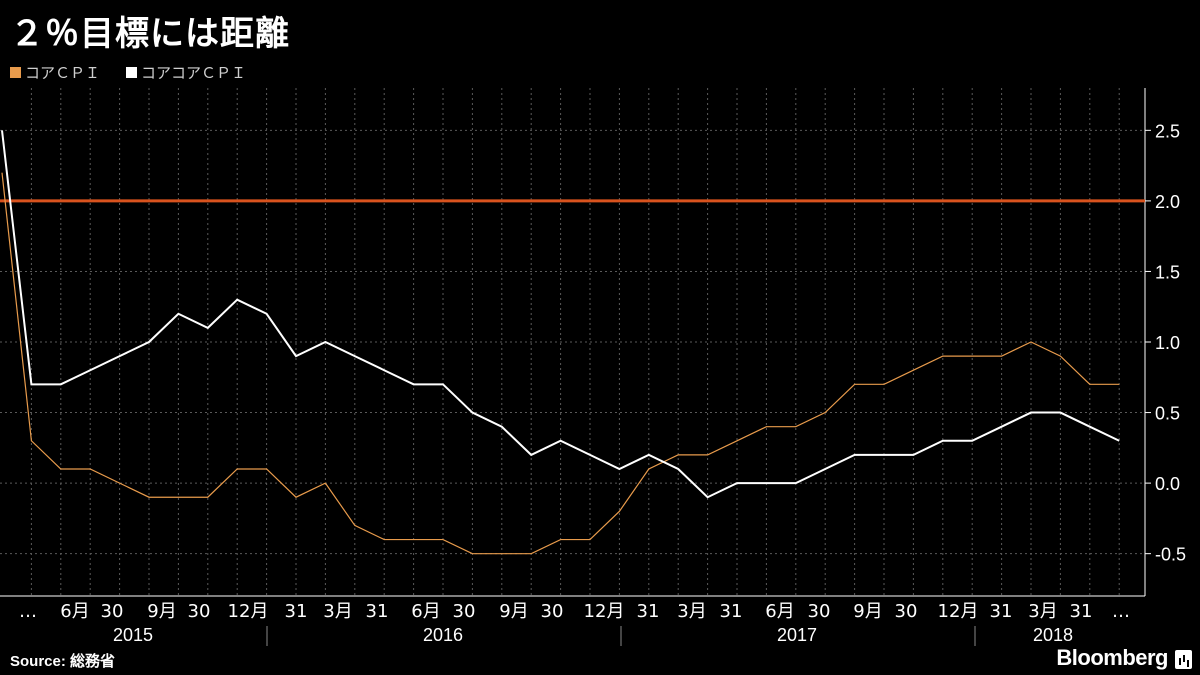  I want to click on brand-logo: Bloomberg, so click(1112, 657).